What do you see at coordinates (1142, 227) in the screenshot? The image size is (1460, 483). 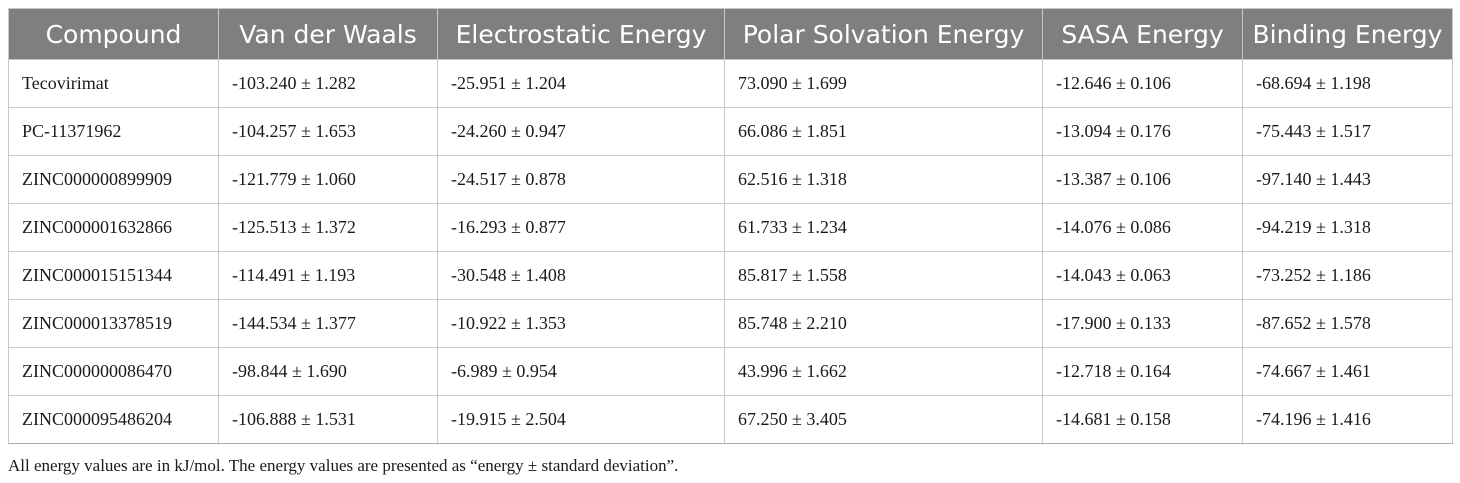 I see `cell-sasa: -14.076 ± 0.086` at bounding box center [1142, 227].